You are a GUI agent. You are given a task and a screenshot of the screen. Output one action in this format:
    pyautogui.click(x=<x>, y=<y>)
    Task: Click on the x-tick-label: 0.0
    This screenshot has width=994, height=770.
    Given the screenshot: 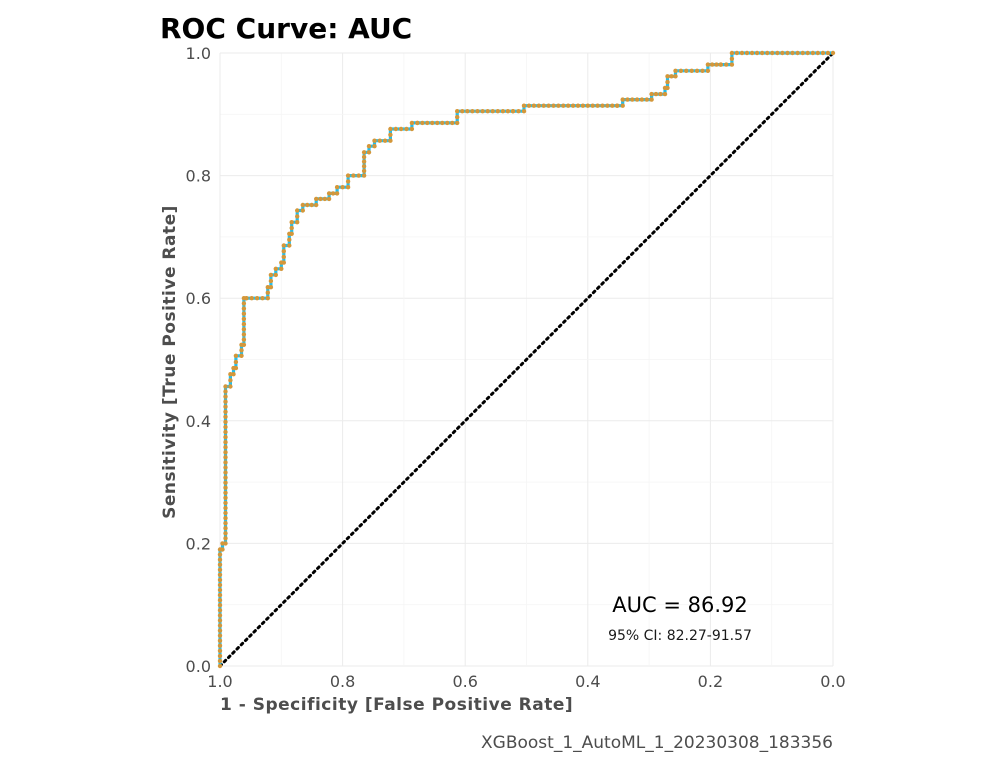 What is the action you would take?
    pyautogui.click(x=832, y=681)
    